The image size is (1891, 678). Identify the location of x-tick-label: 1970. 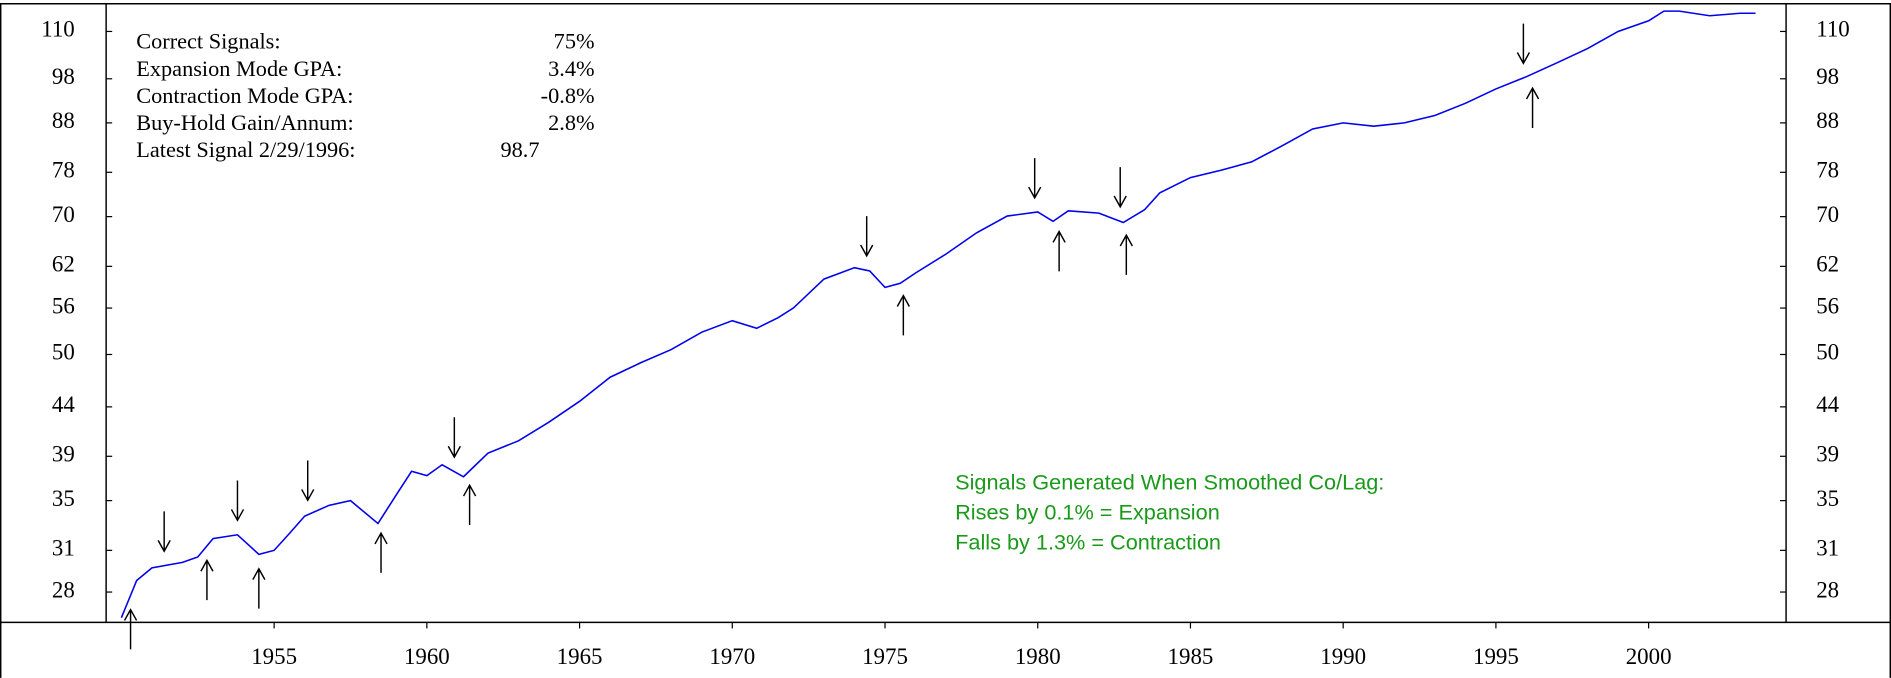
(732, 656).